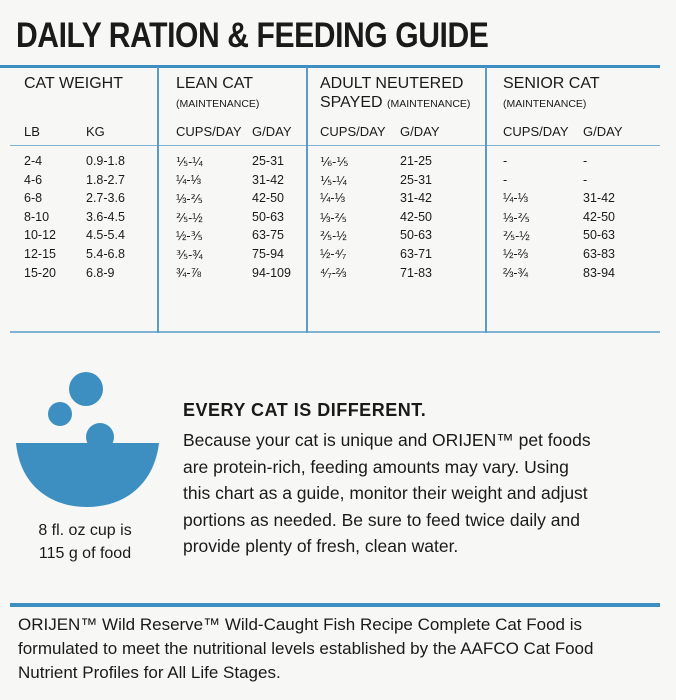 This screenshot has height=700, width=676. I want to click on footer-line: Nutrient Profiles for All Life Stages., so click(149, 672).